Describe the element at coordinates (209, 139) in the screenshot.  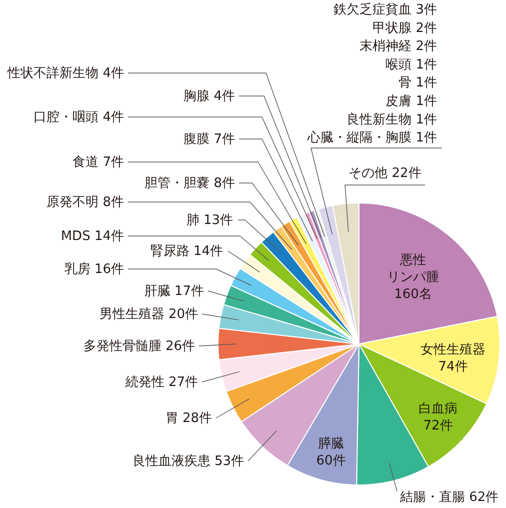
I see `slice-label: 腹膜 7件` at that location.